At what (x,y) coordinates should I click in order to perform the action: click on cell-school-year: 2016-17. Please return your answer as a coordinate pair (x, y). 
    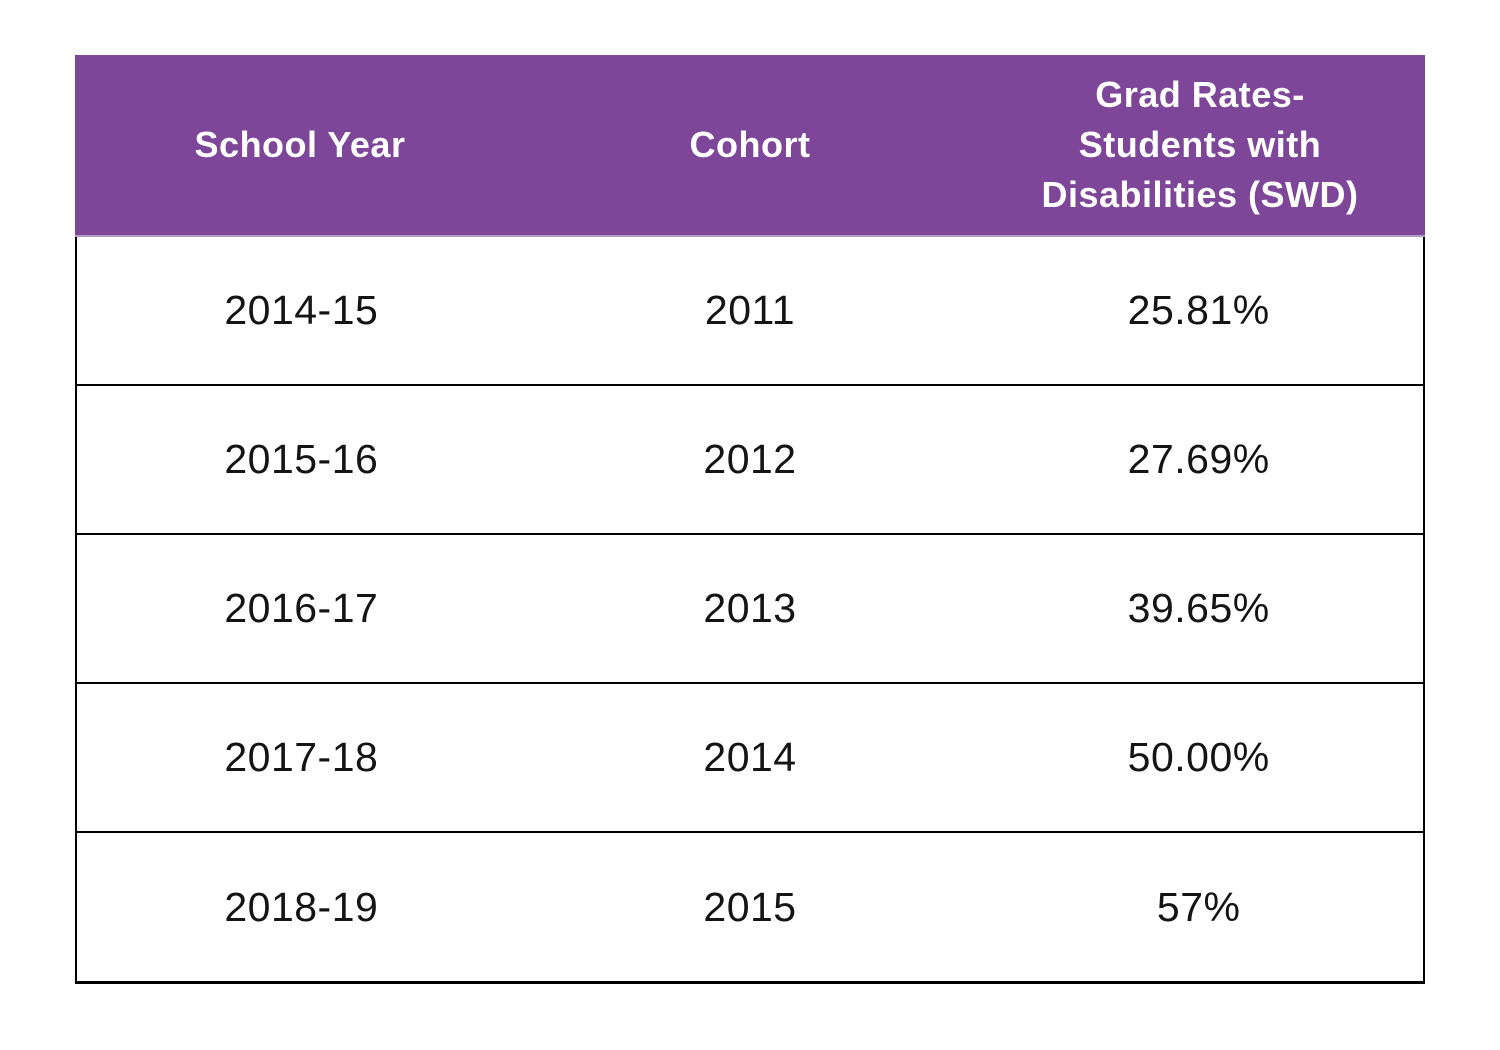
    Looking at the image, I should click on (301, 608).